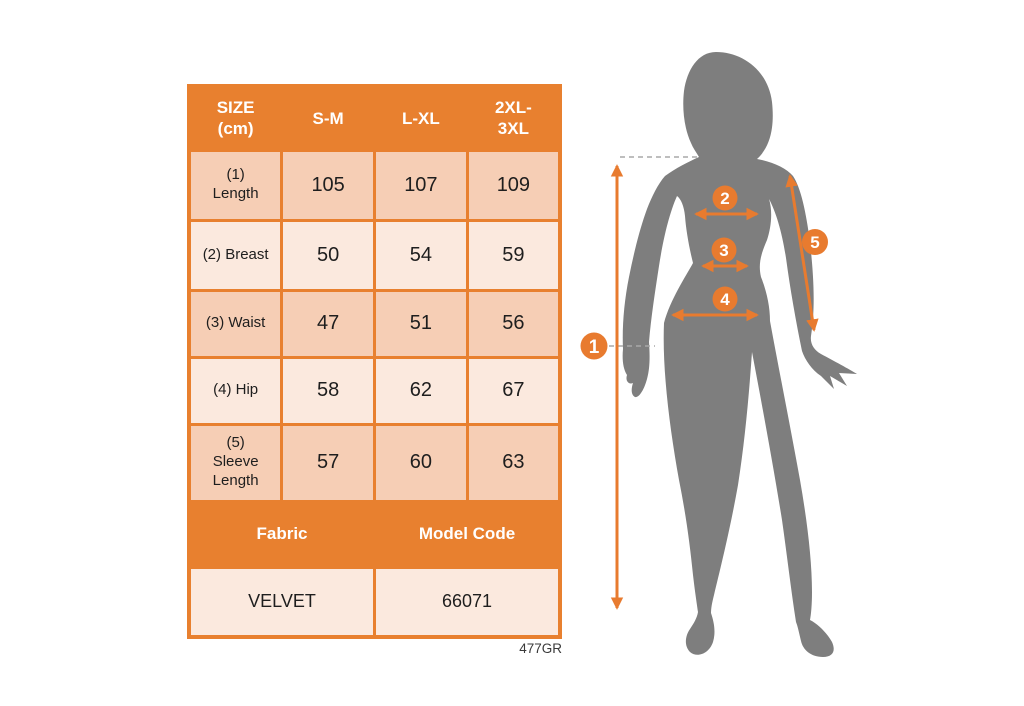 This screenshot has height=706, width=1024. What do you see at coordinates (540, 648) in the screenshot?
I see `weight-note: 477GR` at bounding box center [540, 648].